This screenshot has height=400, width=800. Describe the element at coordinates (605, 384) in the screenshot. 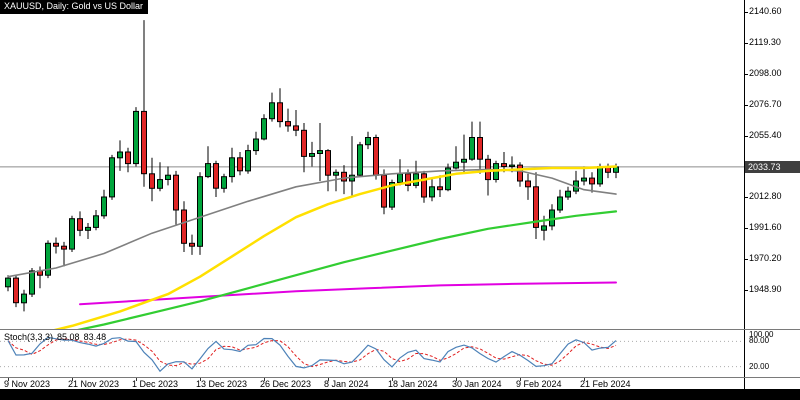

I see `time-axis-label: 21 Feb 2024` at that location.